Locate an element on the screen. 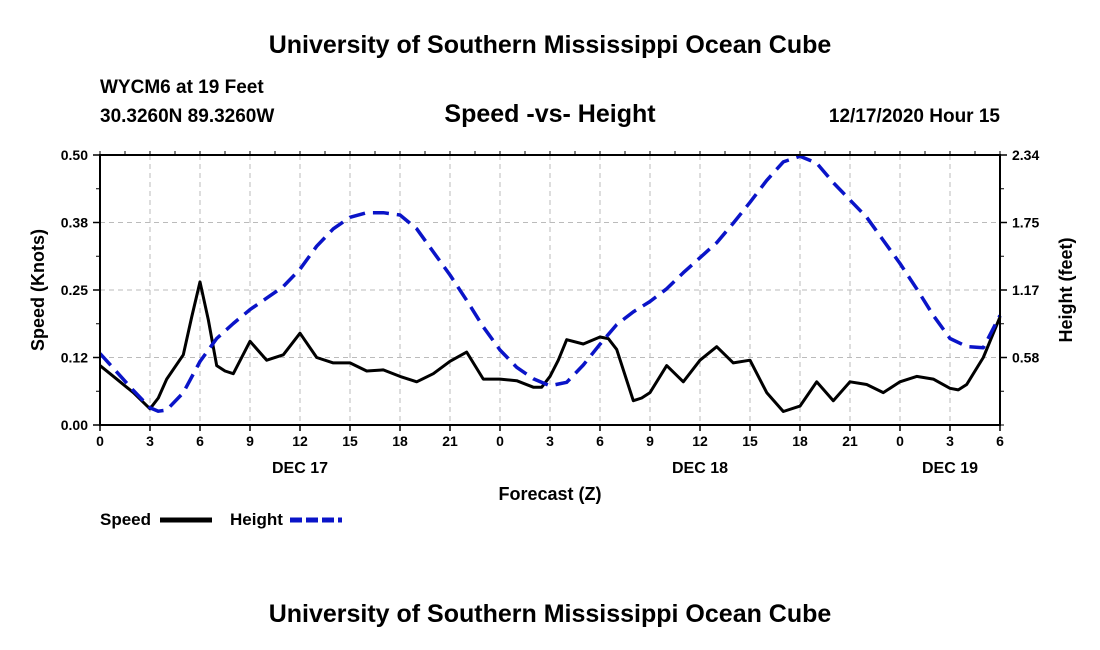 The image size is (1100, 650). legend-height-label: Height is located at coordinates (256, 519).